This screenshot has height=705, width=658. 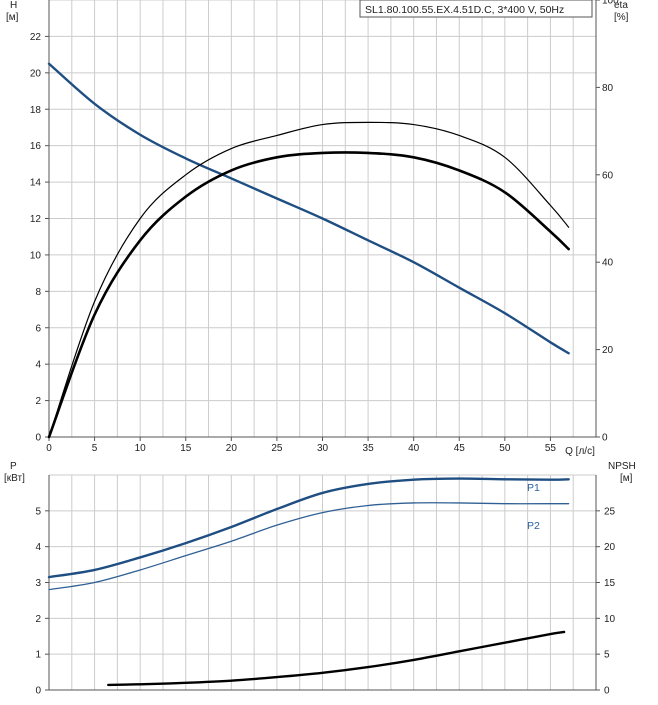 What do you see at coordinates (608, 88) in the screenshot?
I see `top-right-tick-label: 80` at bounding box center [608, 88].